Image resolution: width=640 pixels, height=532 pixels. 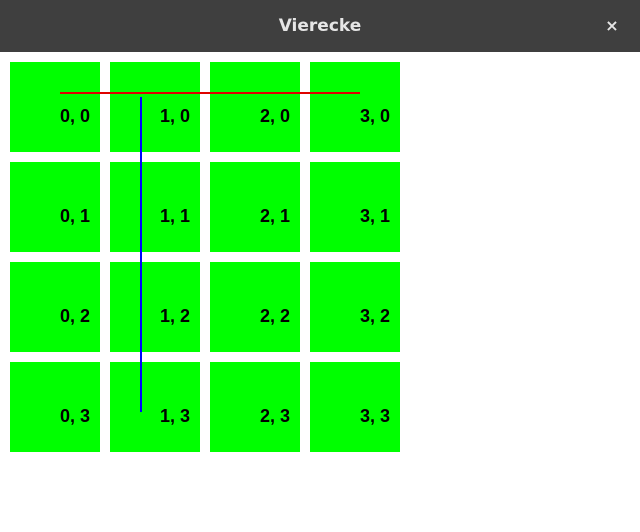 I want to click on square-cell: 1, 1, so click(x=155, y=207).